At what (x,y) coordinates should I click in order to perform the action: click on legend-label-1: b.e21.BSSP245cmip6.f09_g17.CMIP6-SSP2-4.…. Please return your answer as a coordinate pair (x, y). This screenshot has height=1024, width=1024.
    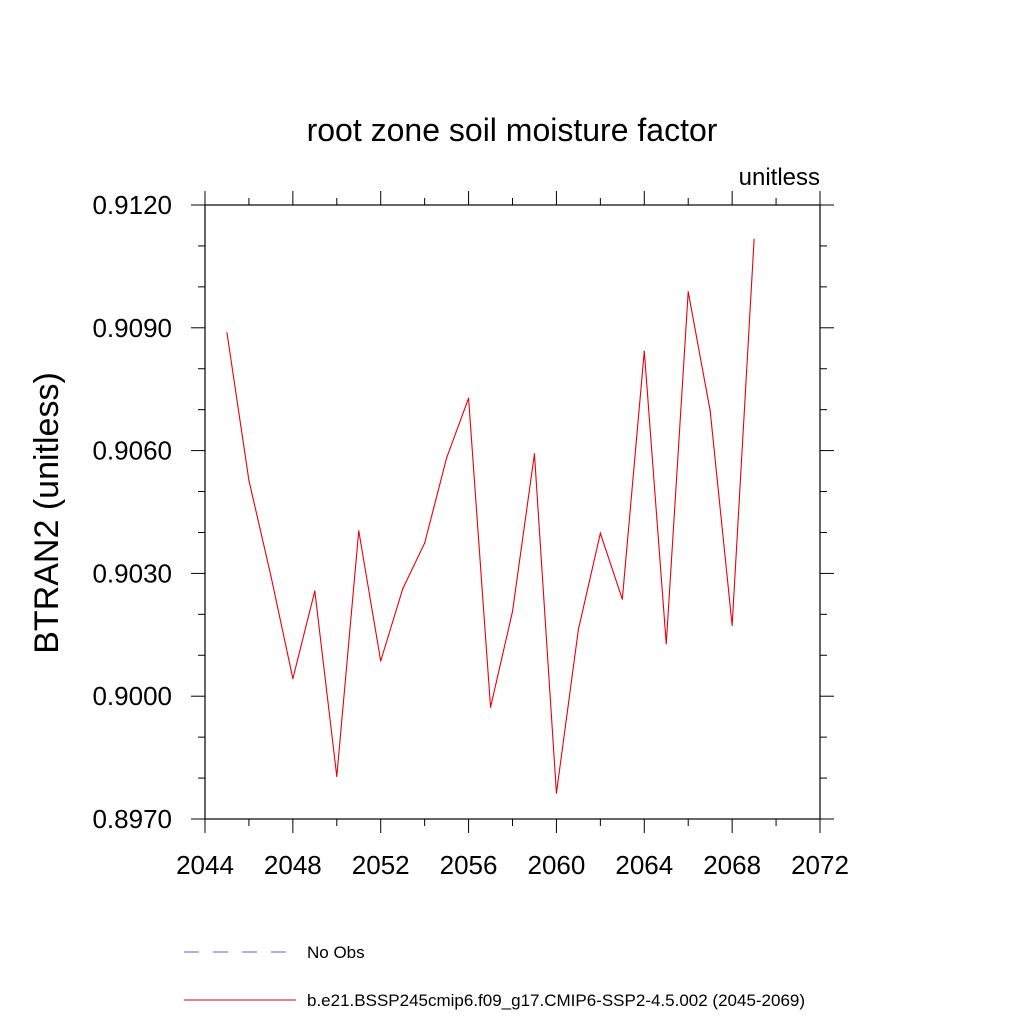
    Looking at the image, I should click on (556, 1000).